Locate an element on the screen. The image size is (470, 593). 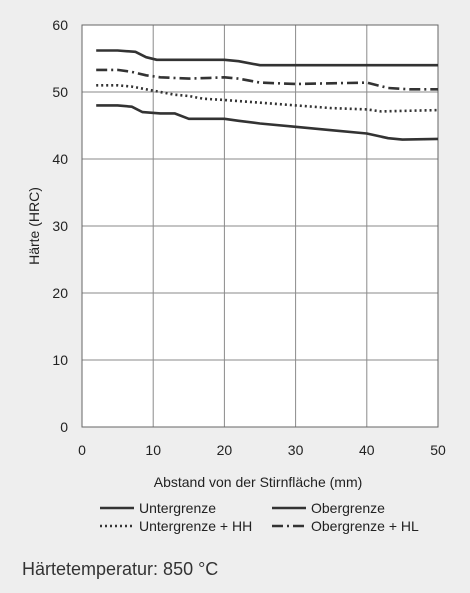
x-tick-label: 20 is located at coordinates (225, 450).